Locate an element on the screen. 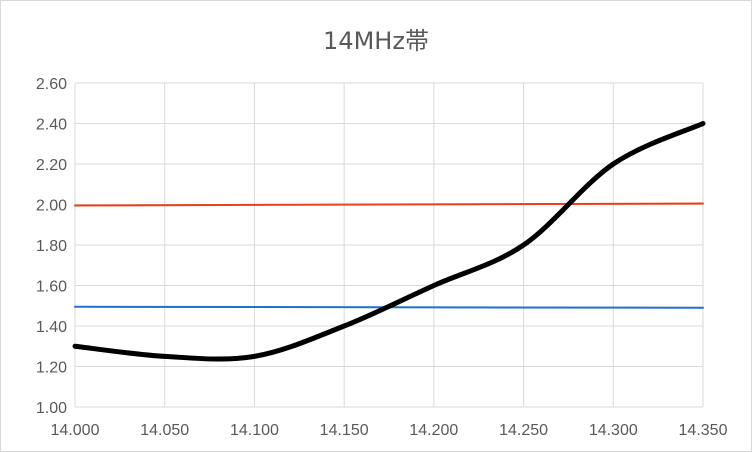  x-tick-label: 14.100 is located at coordinates (254, 430).